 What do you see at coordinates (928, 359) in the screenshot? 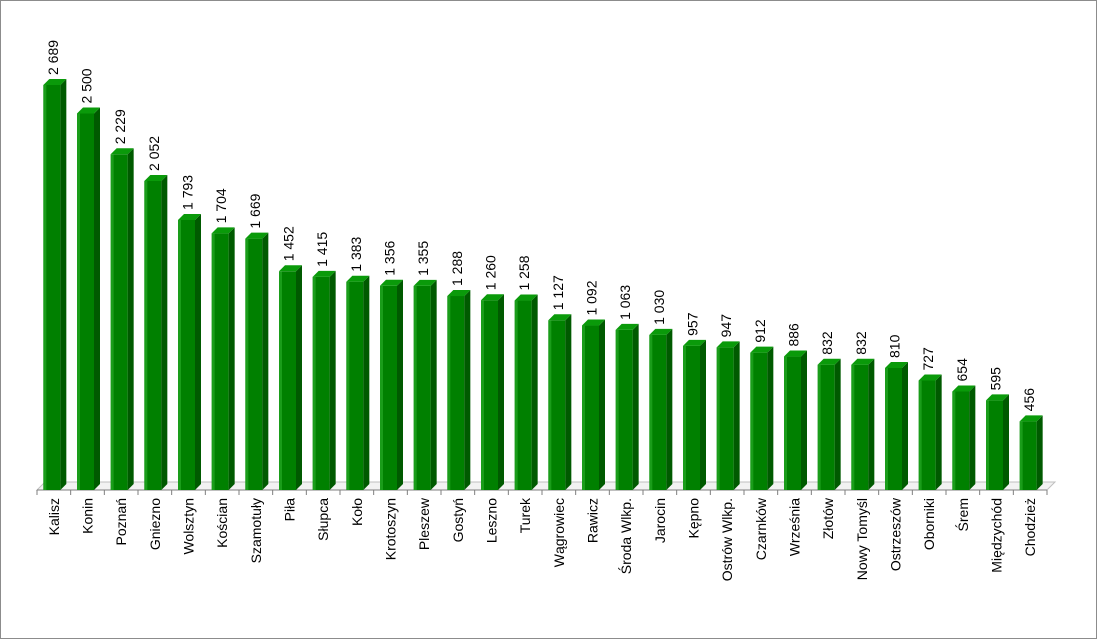
I see `value-label: 727` at bounding box center [928, 359].